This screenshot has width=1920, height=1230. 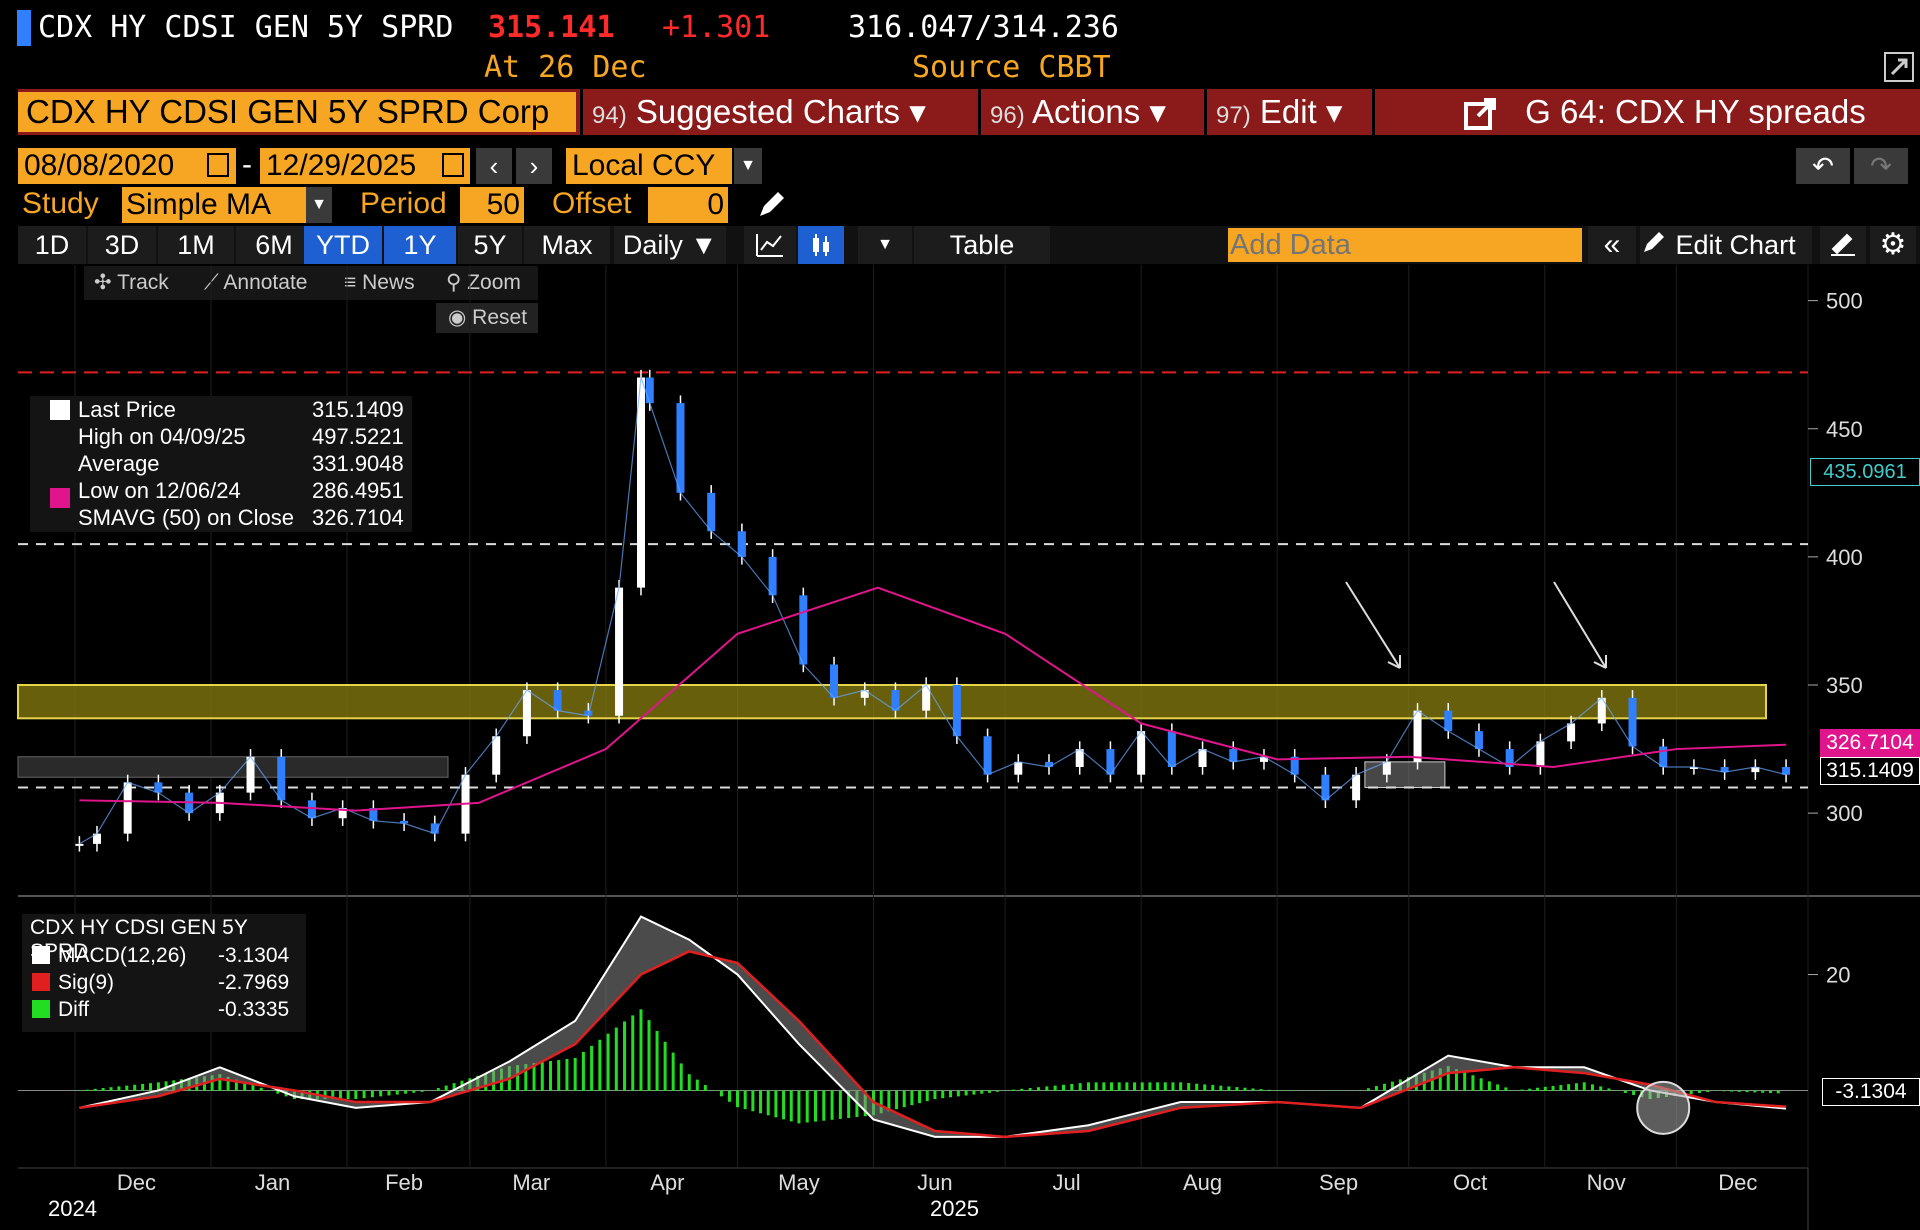 I want to click on offset-label: Offset, so click(x=592, y=203).